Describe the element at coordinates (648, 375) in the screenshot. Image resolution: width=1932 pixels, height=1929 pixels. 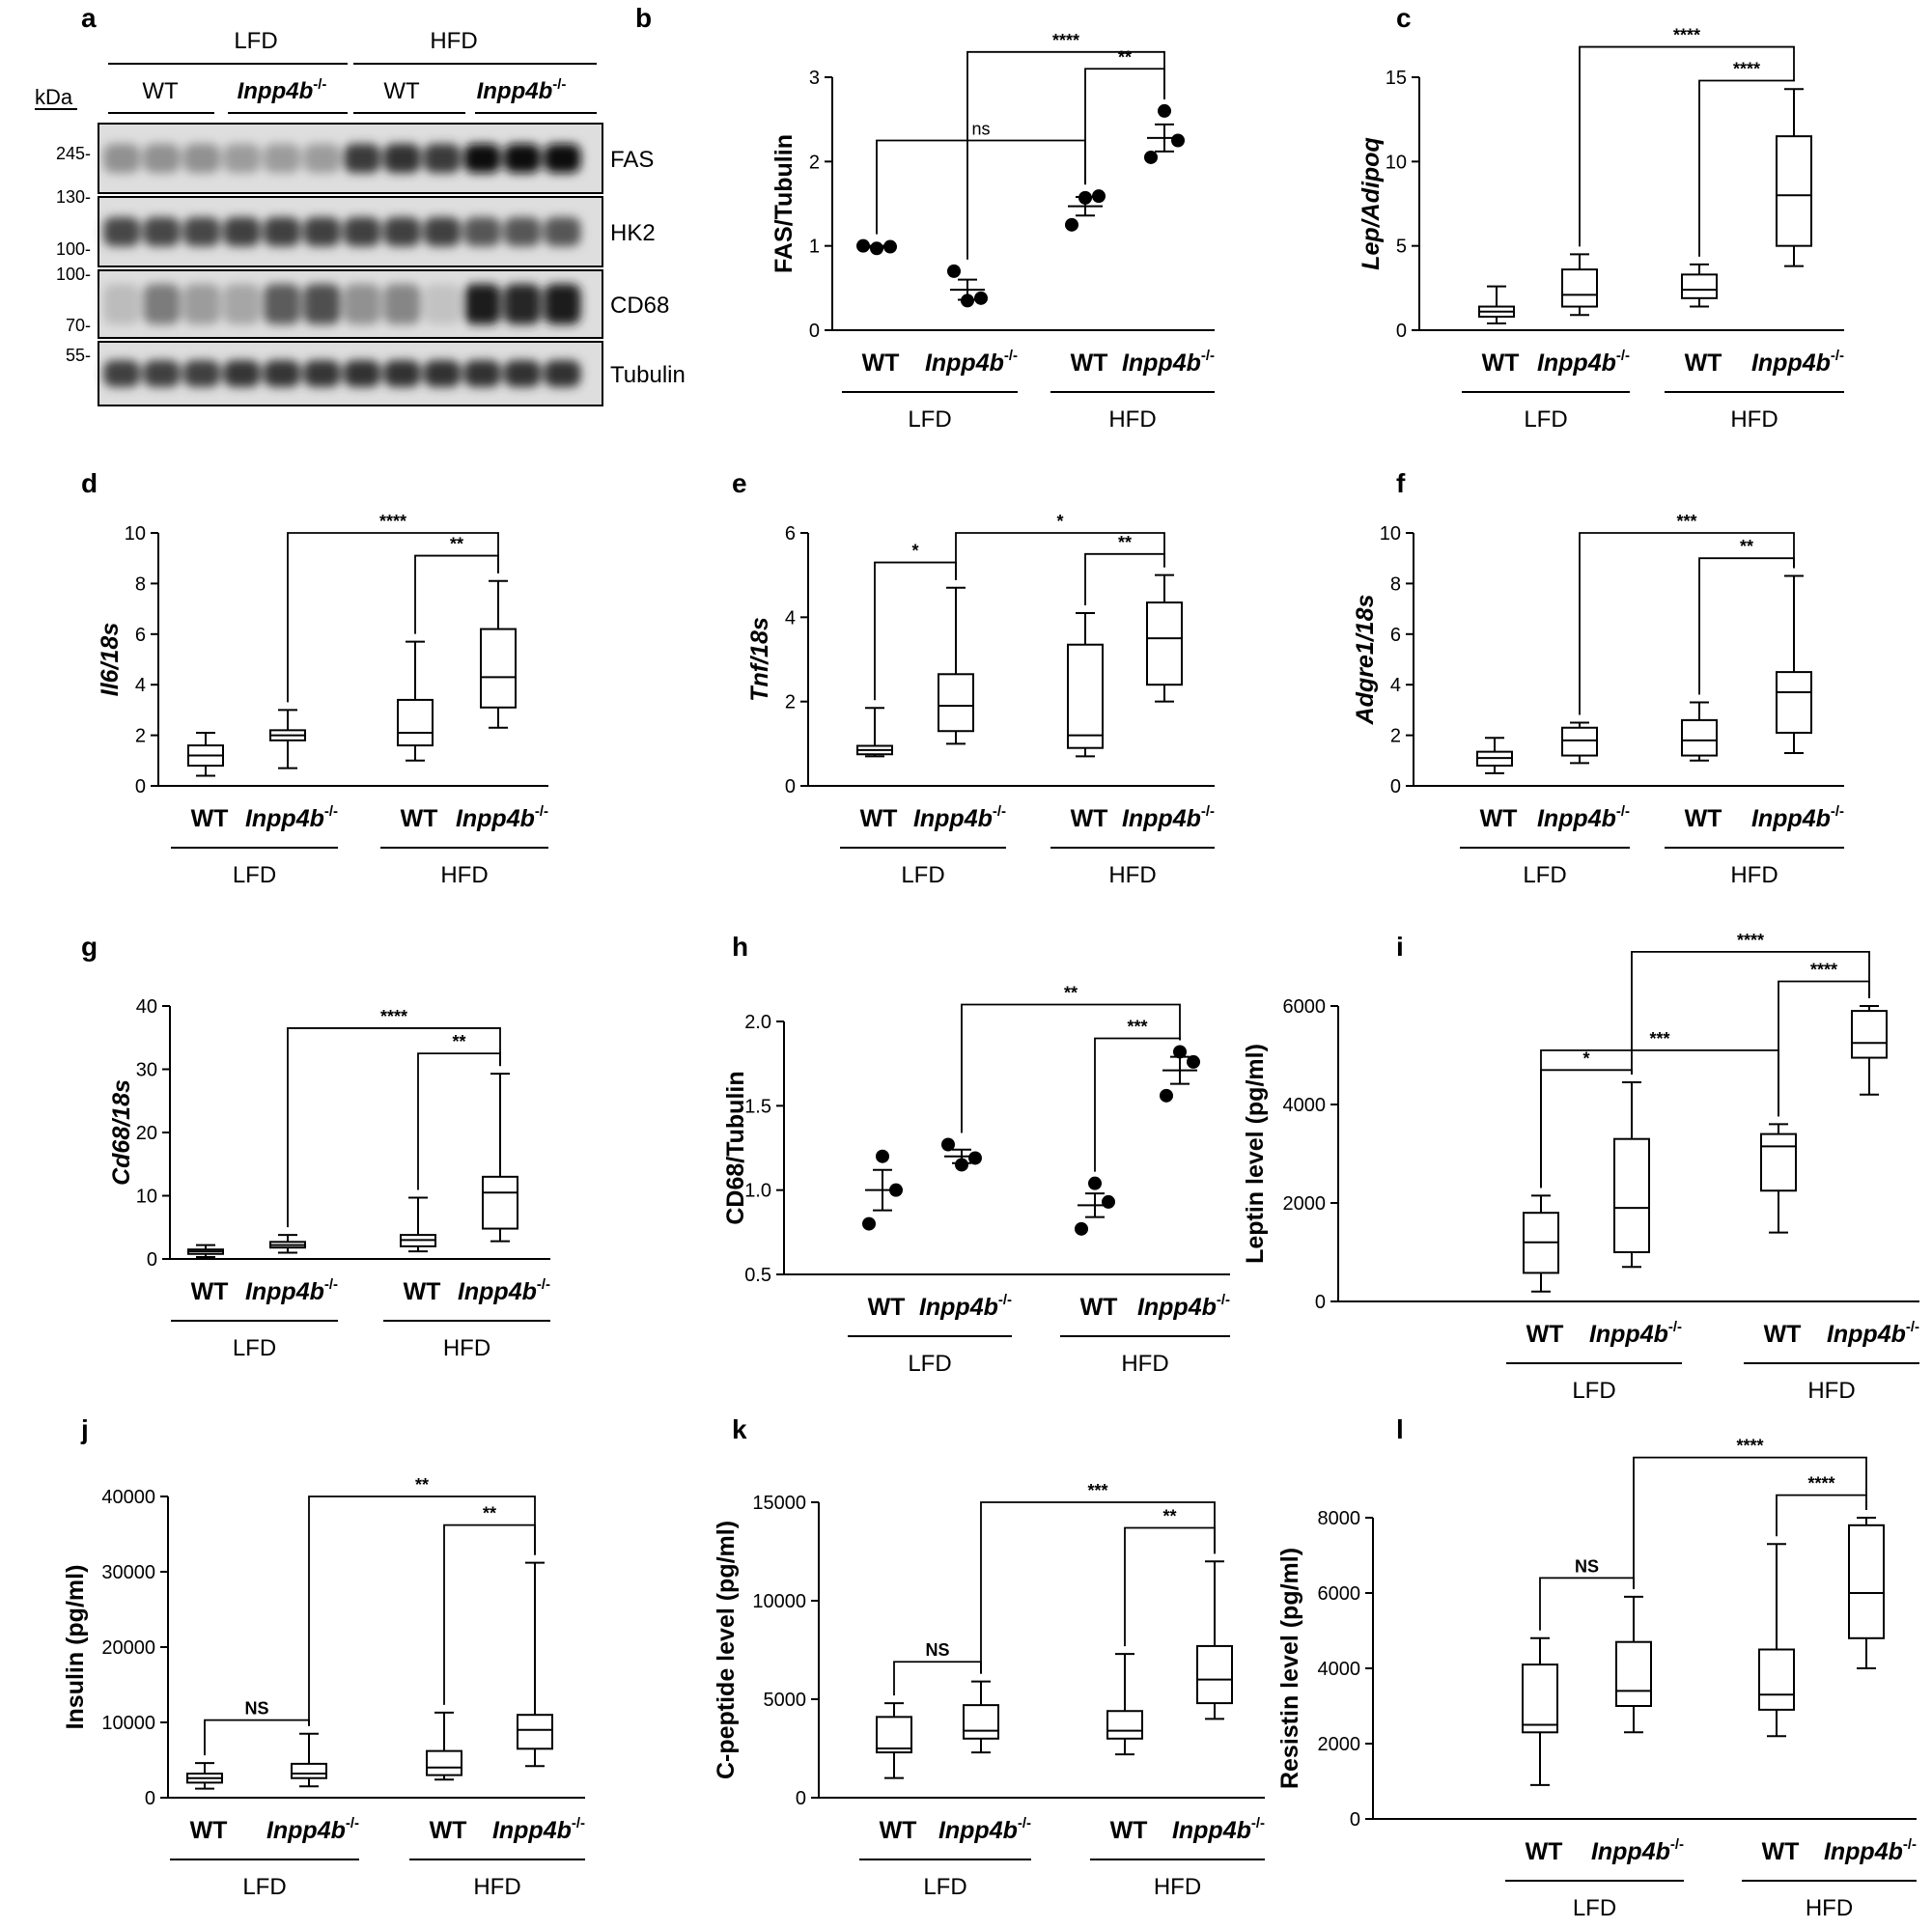
I see `blot-label-tubulin: Tubulin` at that location.